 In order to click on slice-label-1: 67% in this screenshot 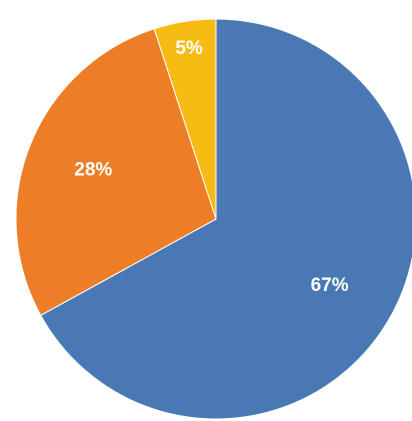, I will do `click(330, 285)`.